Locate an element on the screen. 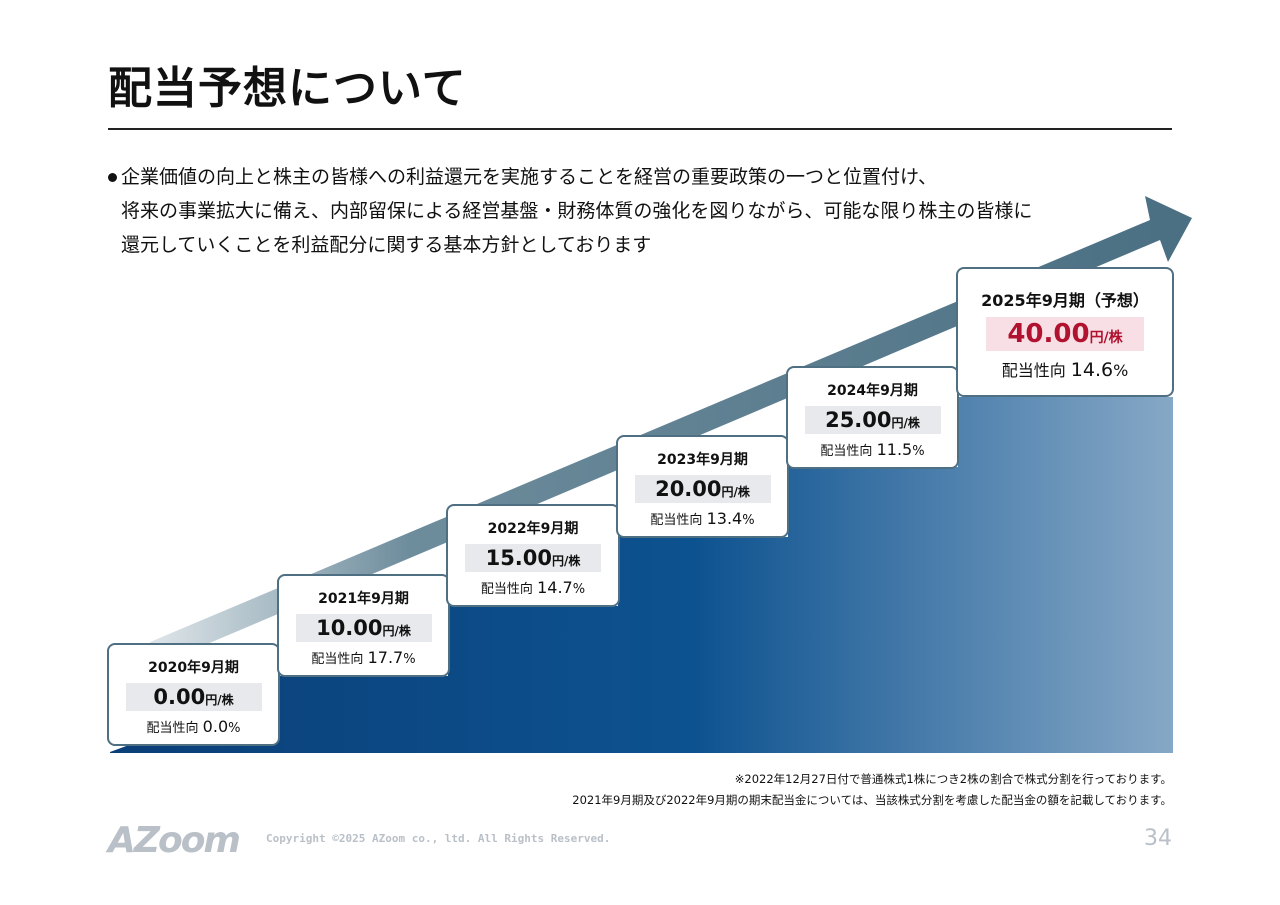 The image size is (1280, 905). payout-ratio: 配当性向 14.7% is located at coordinates (533, 587).